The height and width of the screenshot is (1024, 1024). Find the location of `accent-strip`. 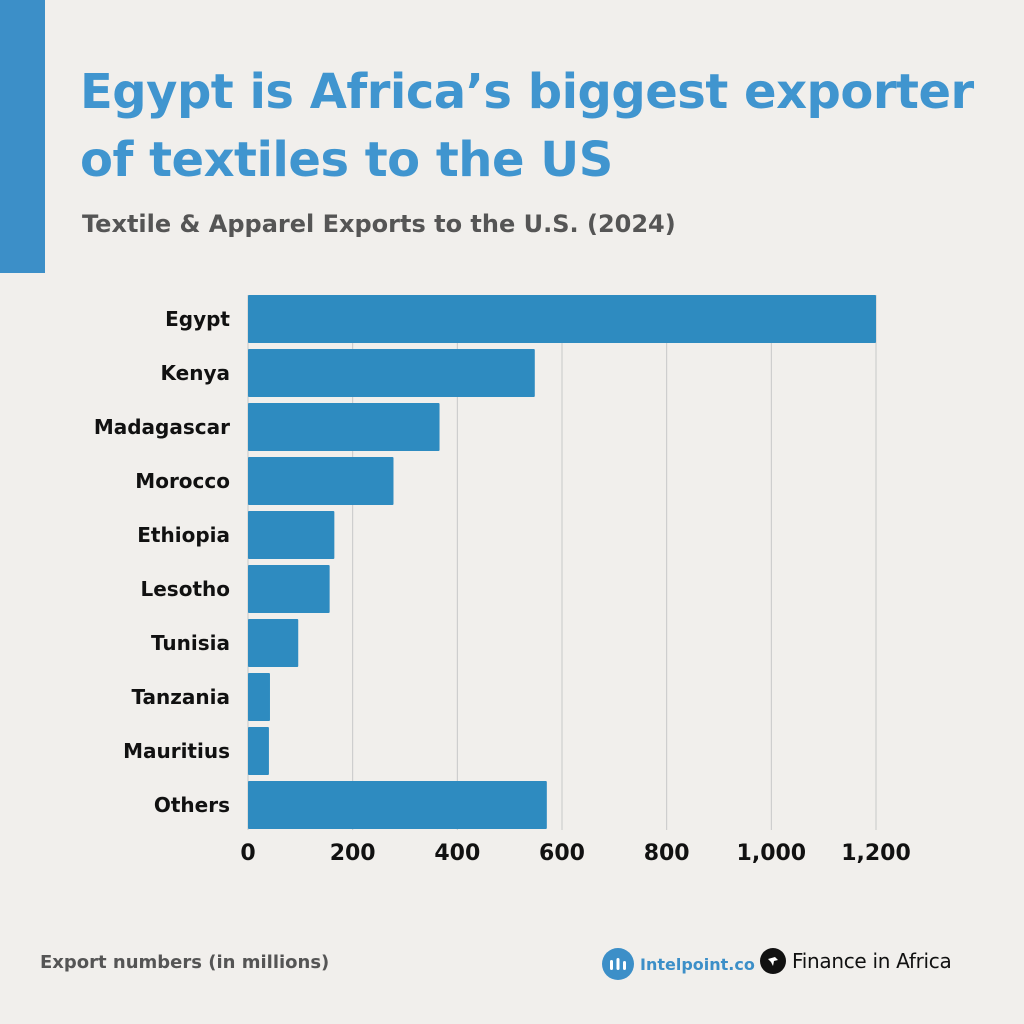

accent-strip is located at coordinates (22, 136).